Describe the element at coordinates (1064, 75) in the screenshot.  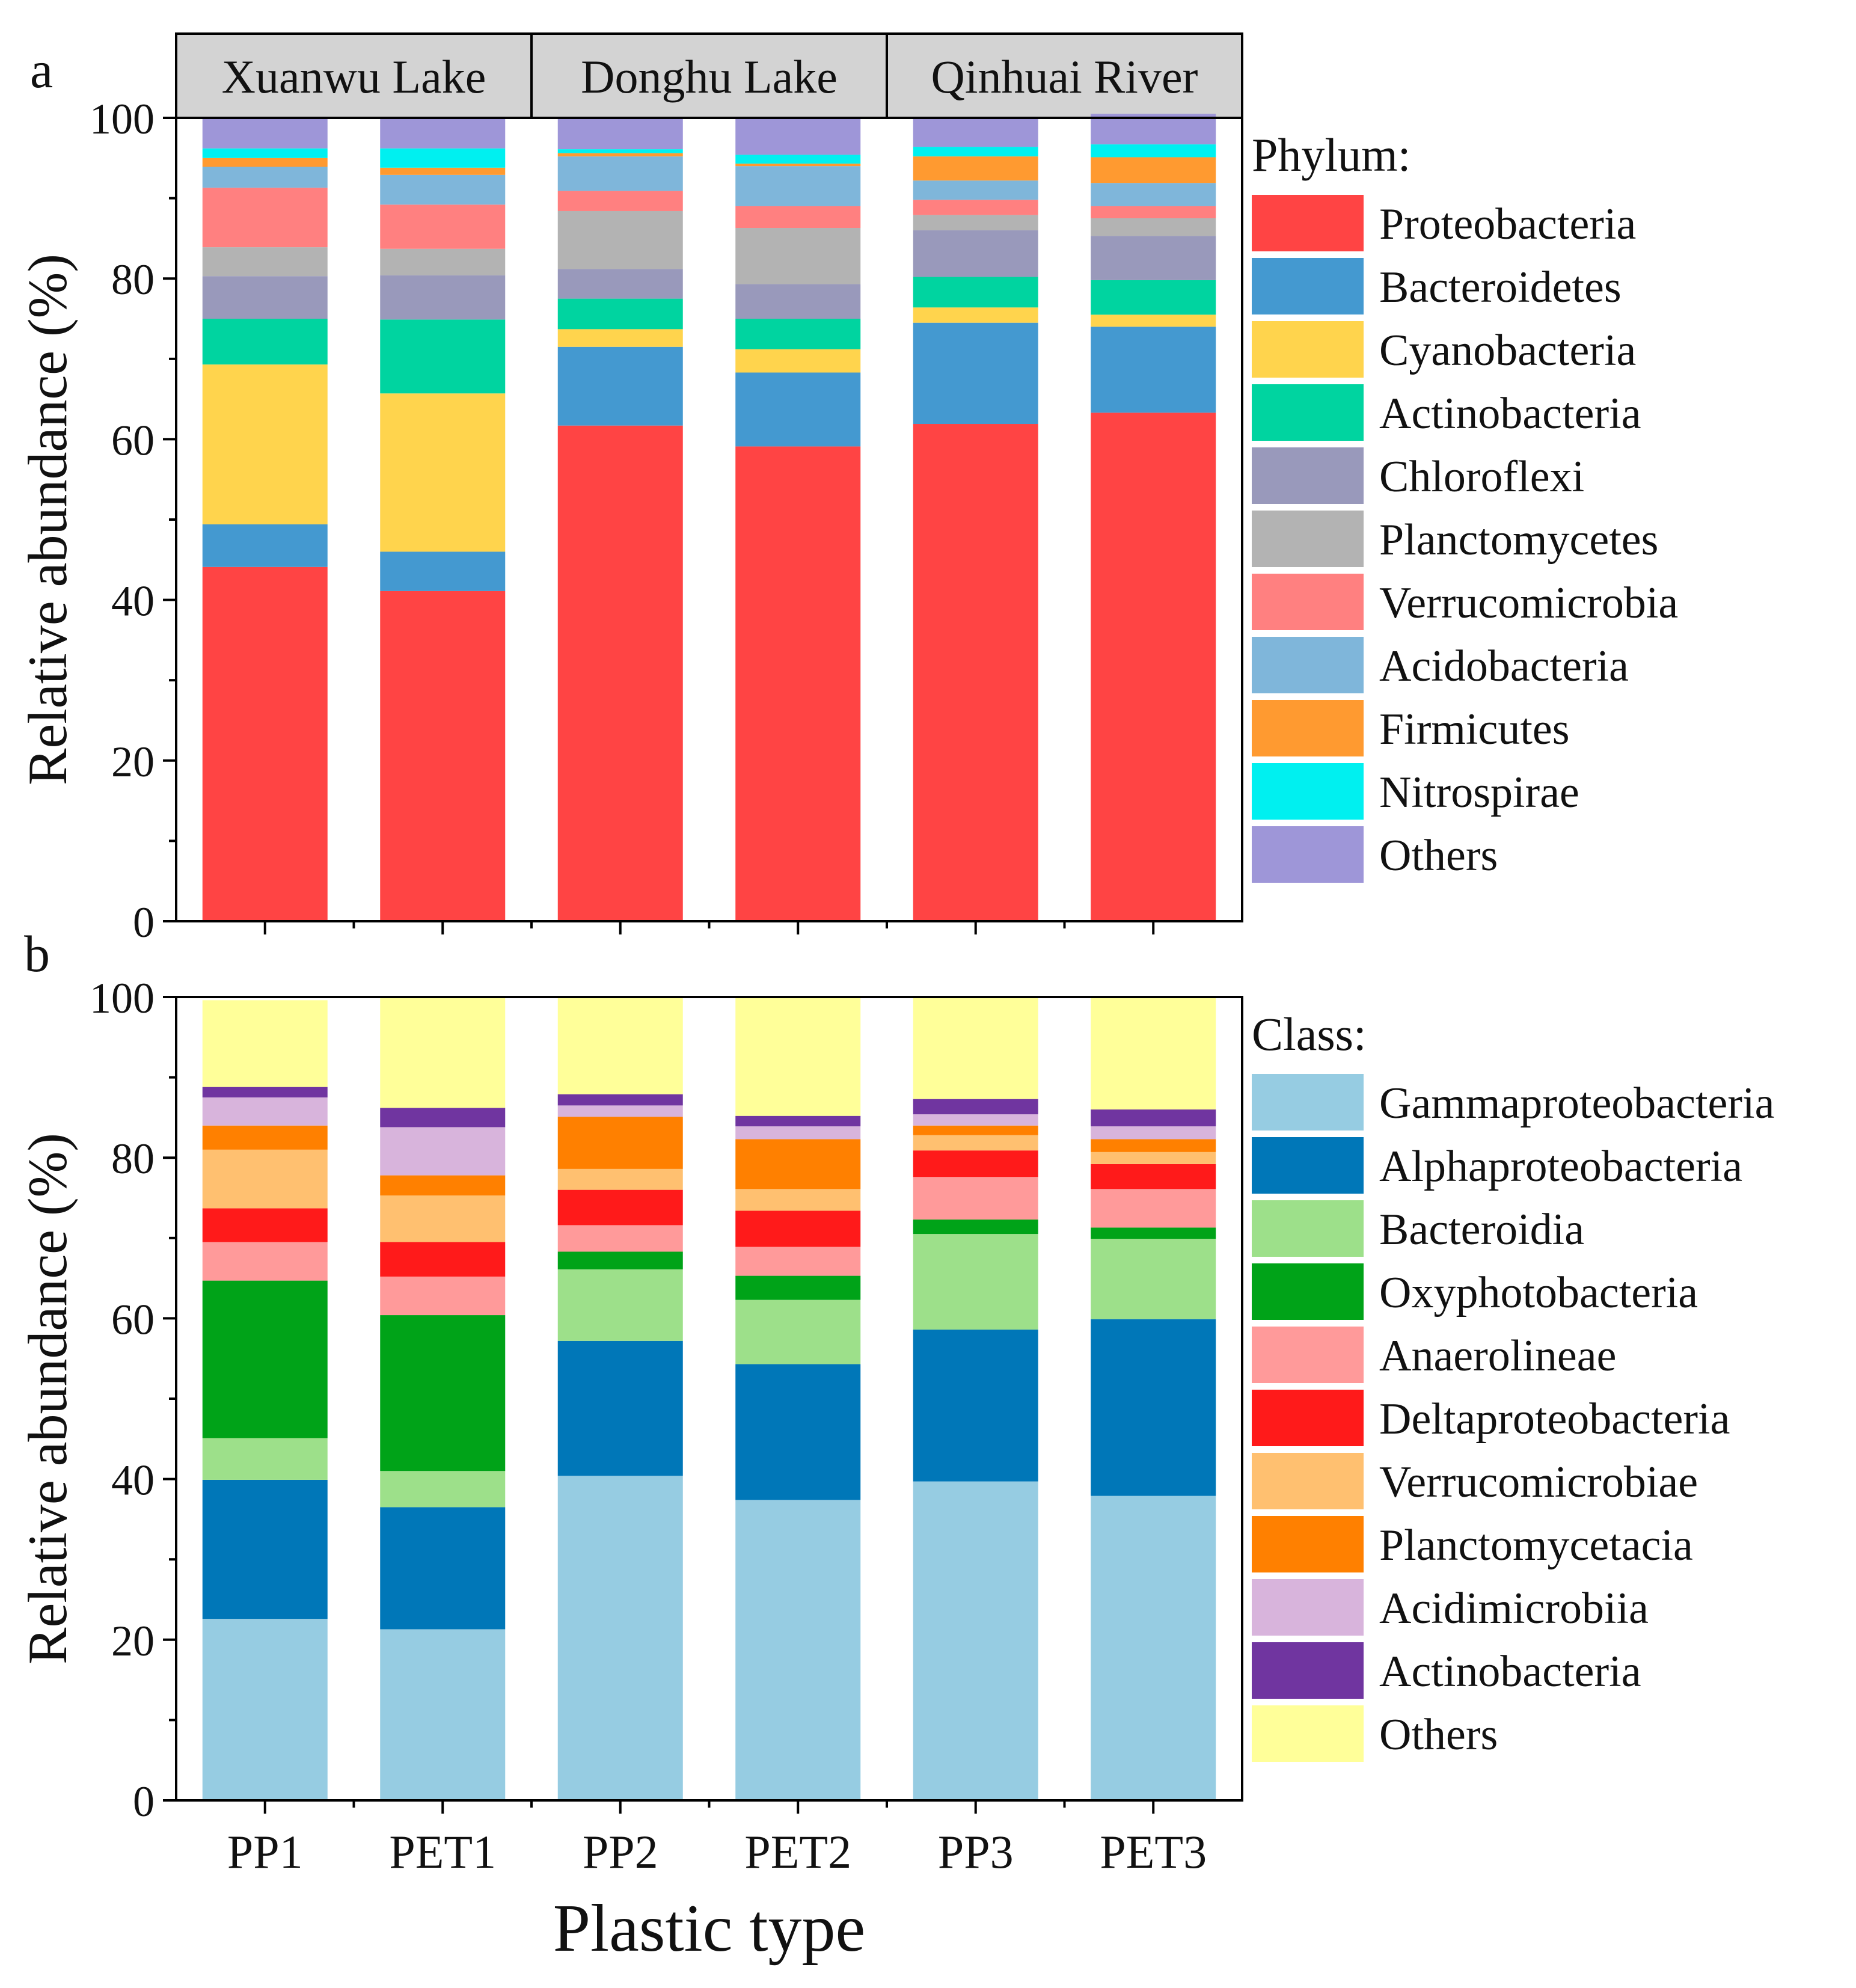
I see `facet-strip` at that location.